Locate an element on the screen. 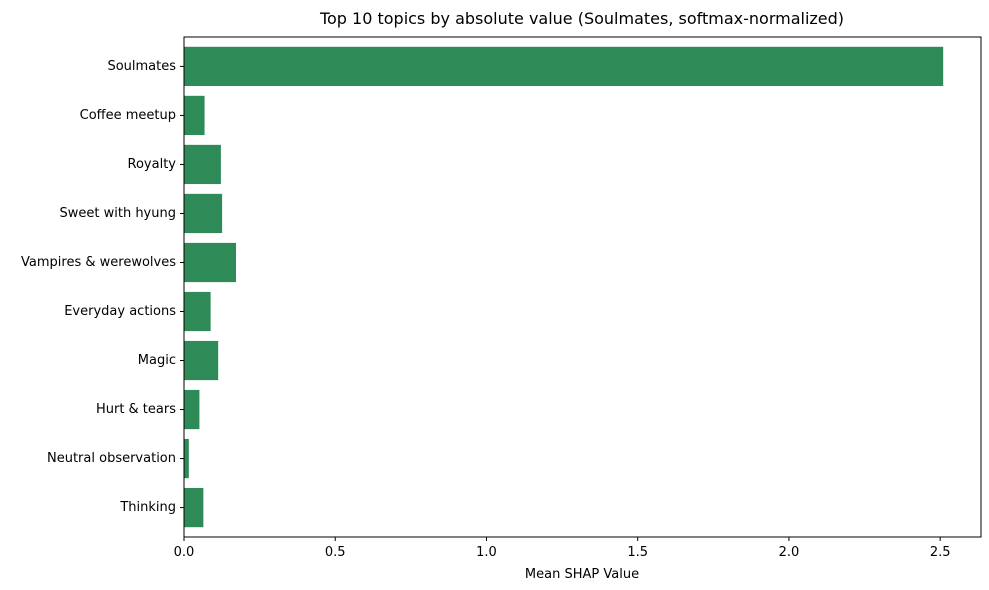  bar-sweet-with-hyung is located at coordinates (203, 213).